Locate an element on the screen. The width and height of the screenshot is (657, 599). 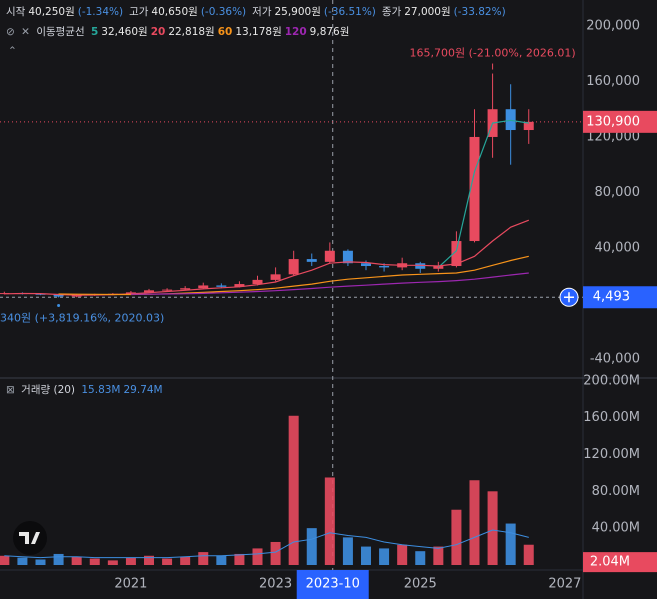
x-tick-label: 2023 is located at coordinates (275, 584).